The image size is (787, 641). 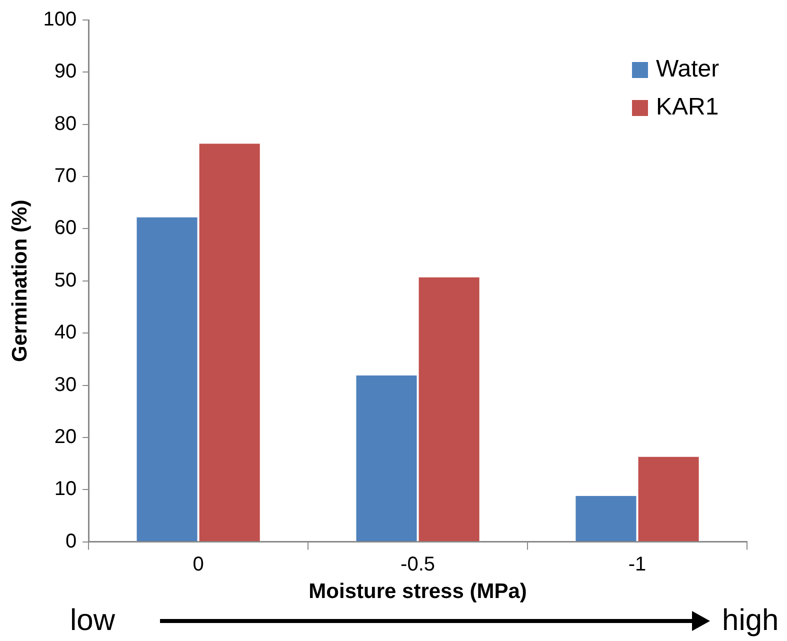 What do you see at coordinates (65, 71) in the screenshot?
I see `y-tick-label: 90` at bounding box center [65, 71].